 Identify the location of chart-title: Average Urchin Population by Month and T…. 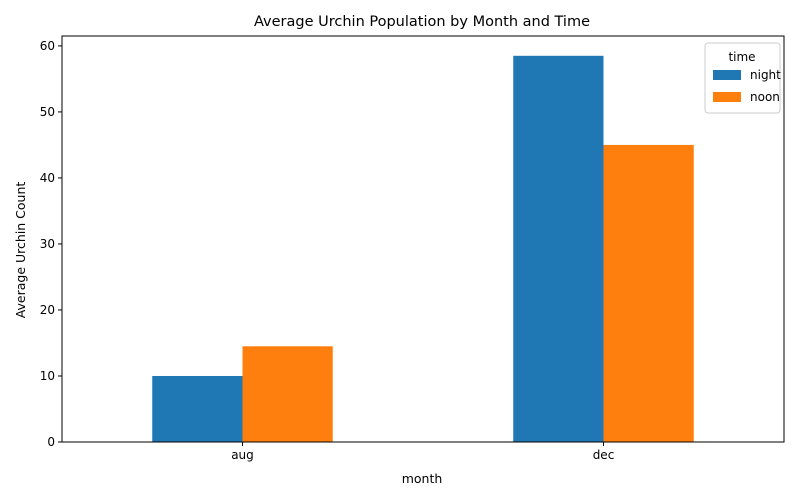
(422, 22).